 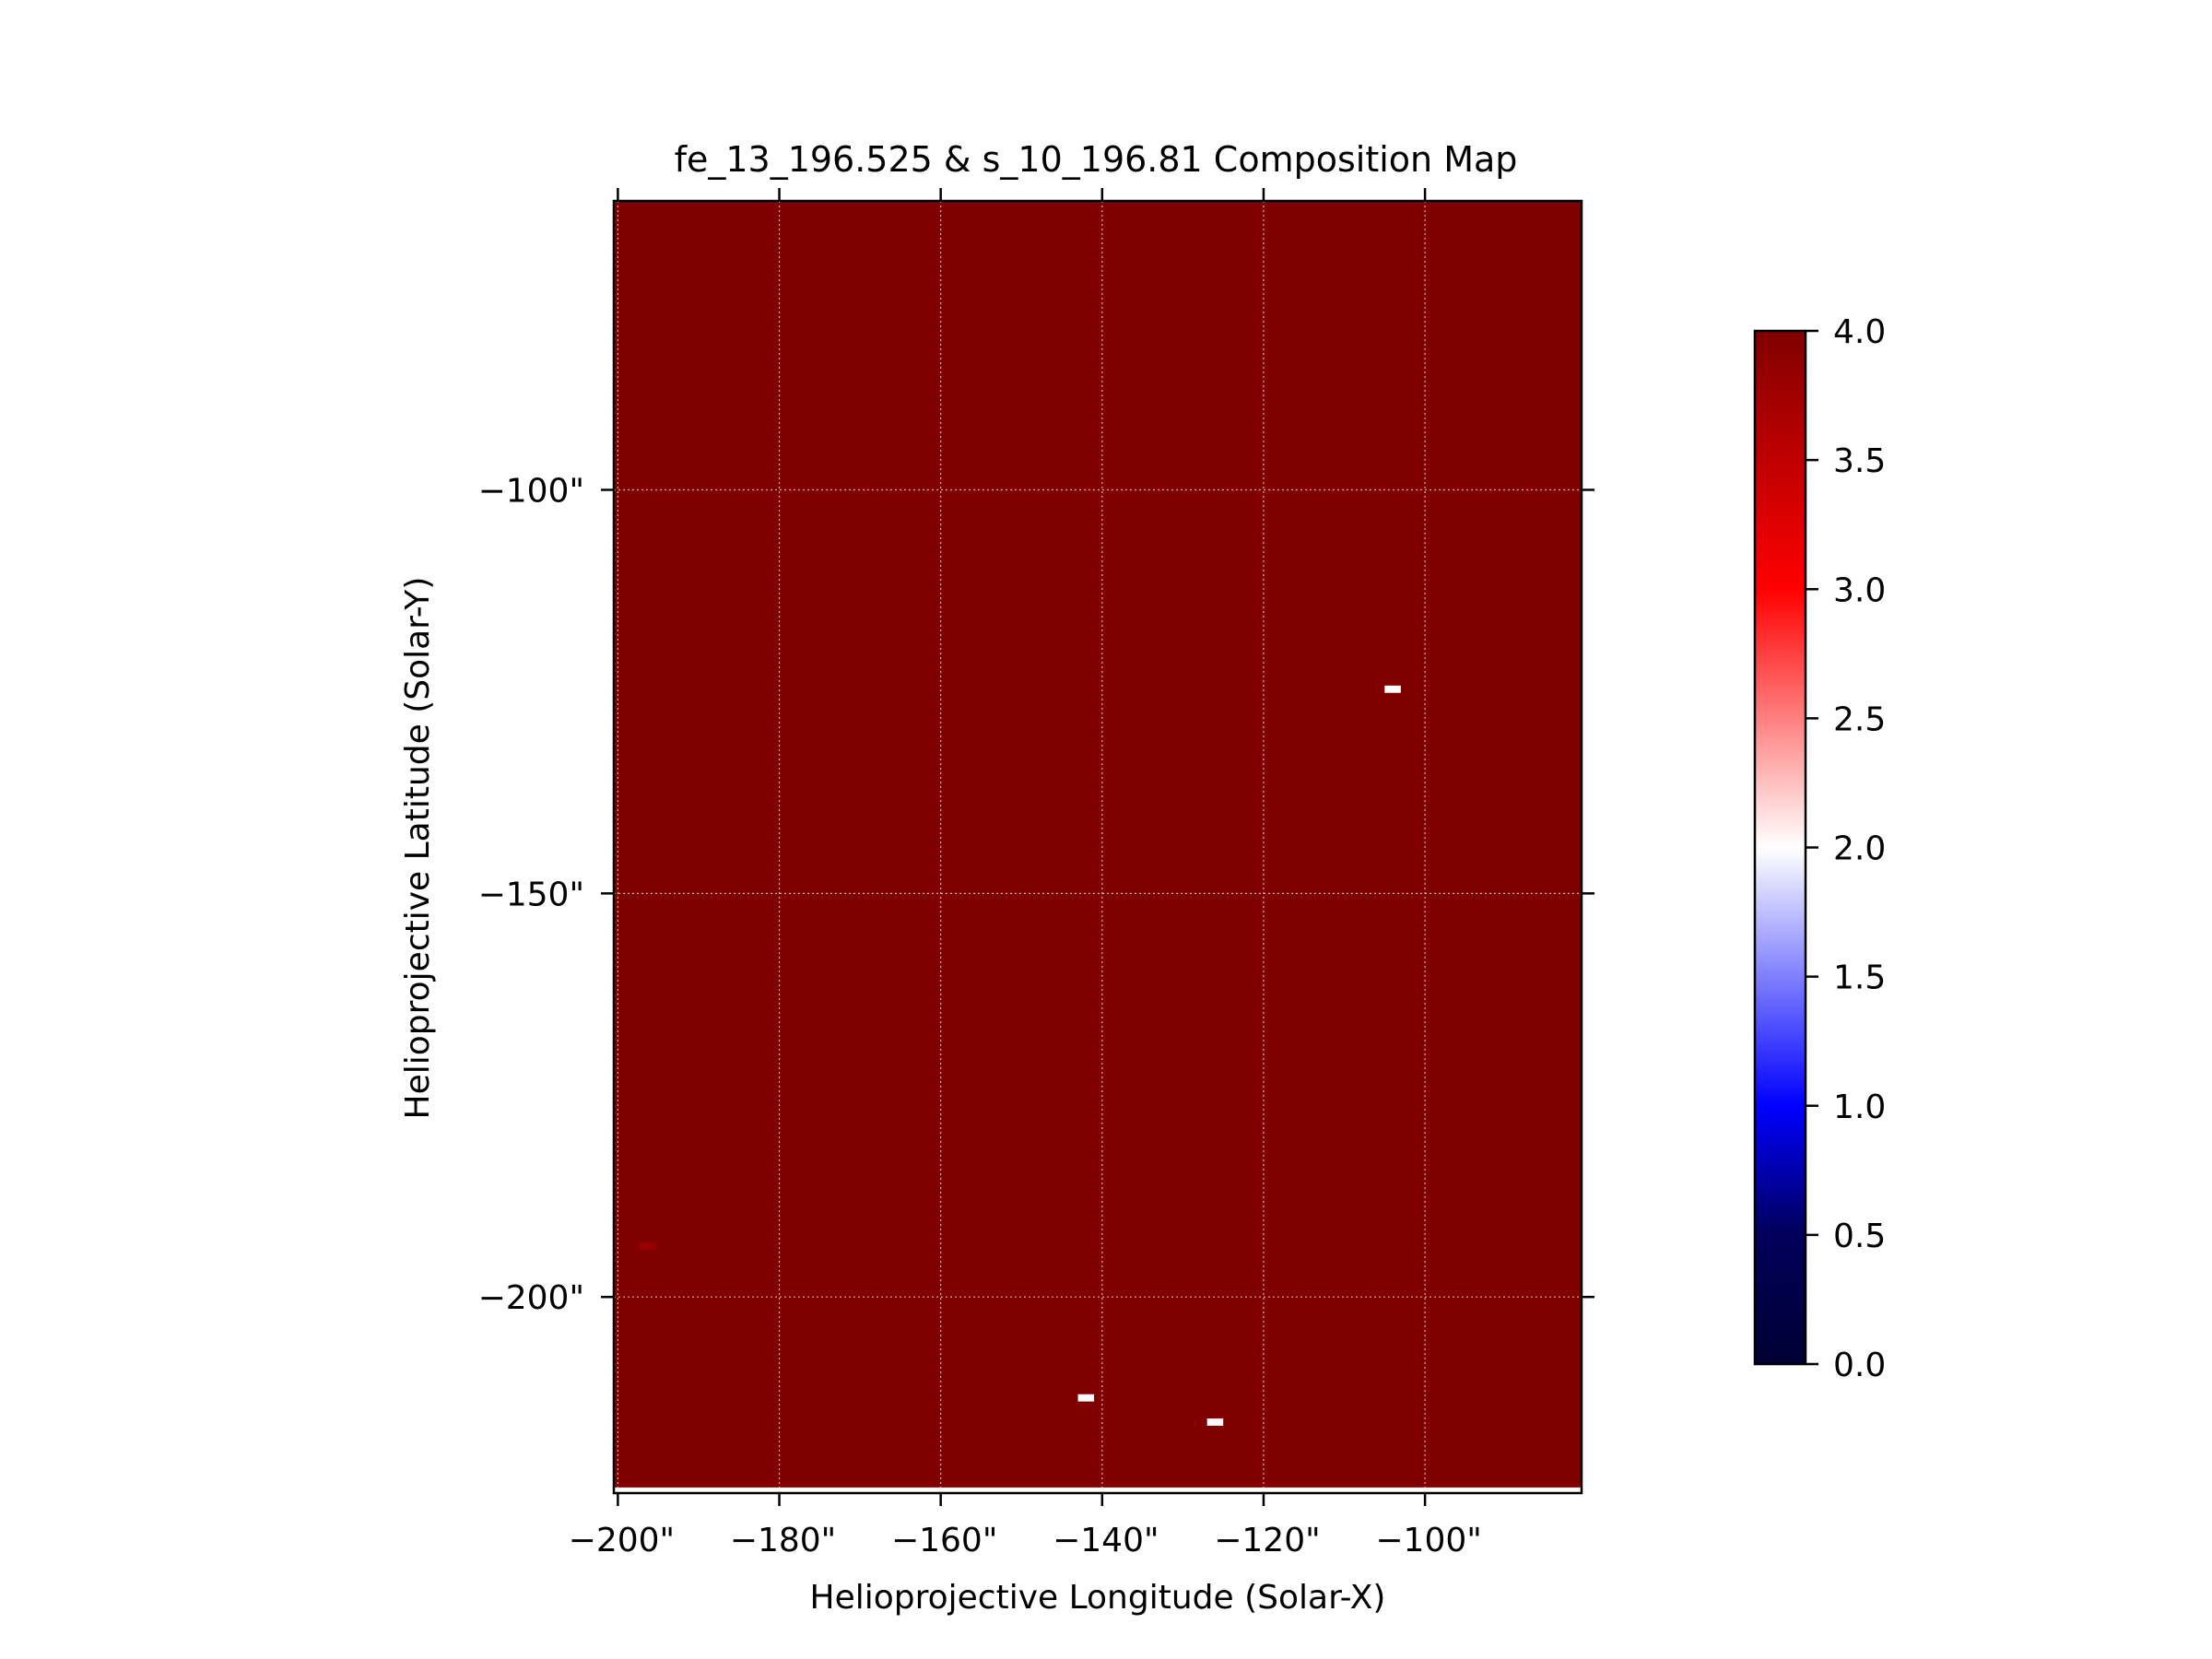 I want to click on colorbar-gradient, so click(x=1780, y=847).